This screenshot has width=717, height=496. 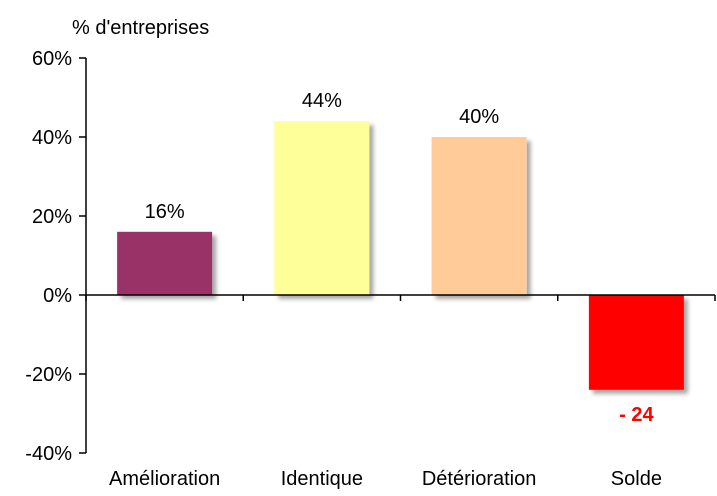 I want to click on x-tick-label-2: Identique, so click(x=322, y=479).